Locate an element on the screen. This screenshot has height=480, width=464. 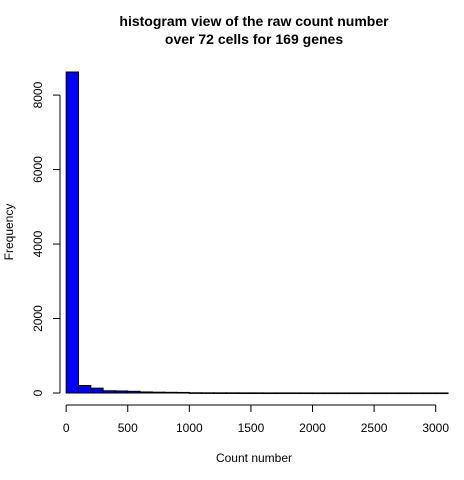
y-axis-label: Frequency is located at coordinates (9, 232).